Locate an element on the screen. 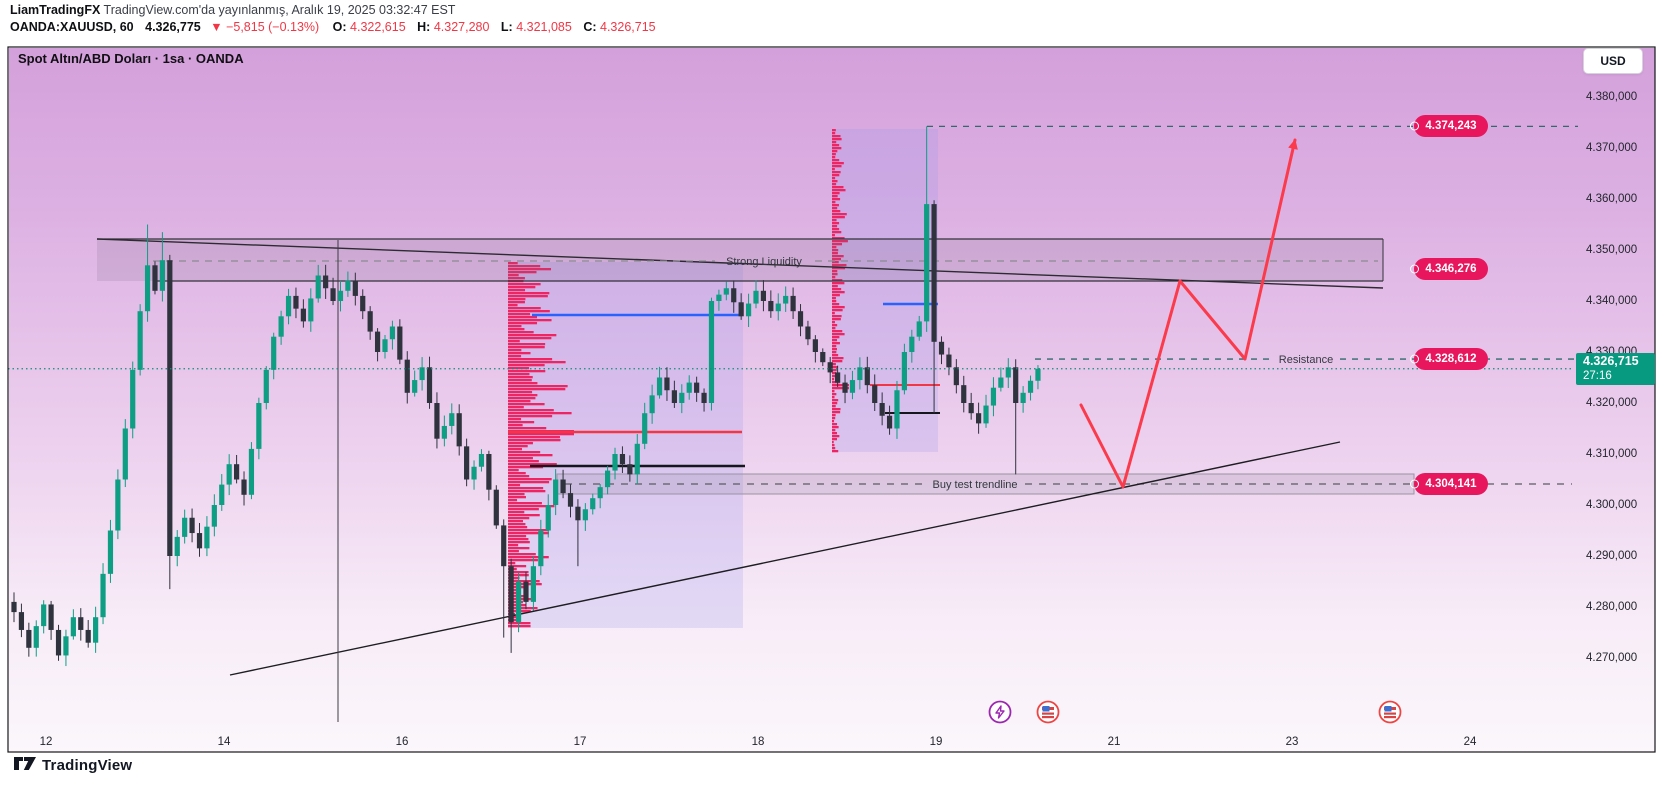 Image resolution: width=1660 pixels, height=792 pixels. time-axis-label: 23 is located at coordinates (1292, 742).